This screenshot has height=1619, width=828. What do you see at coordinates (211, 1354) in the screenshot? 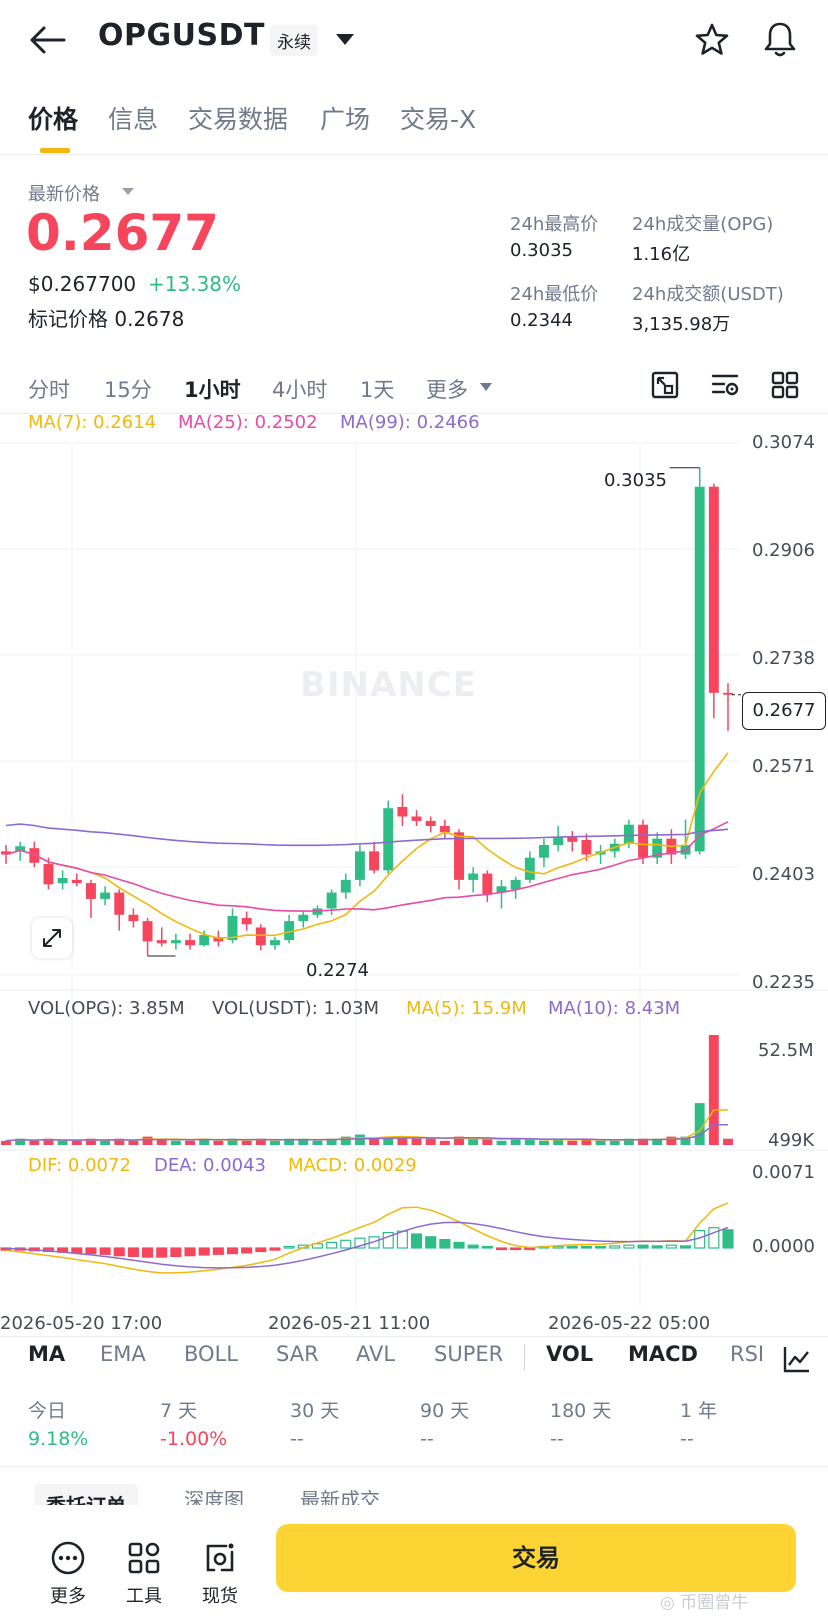
I see `indicator-boll: BOLL` at bounding box center [211, 1354].